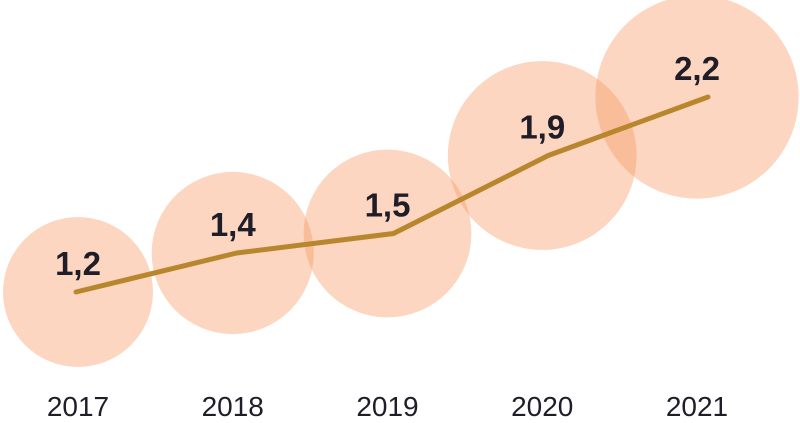  I want to click on x-axis-label-2019: 2019, so click(387, 406).